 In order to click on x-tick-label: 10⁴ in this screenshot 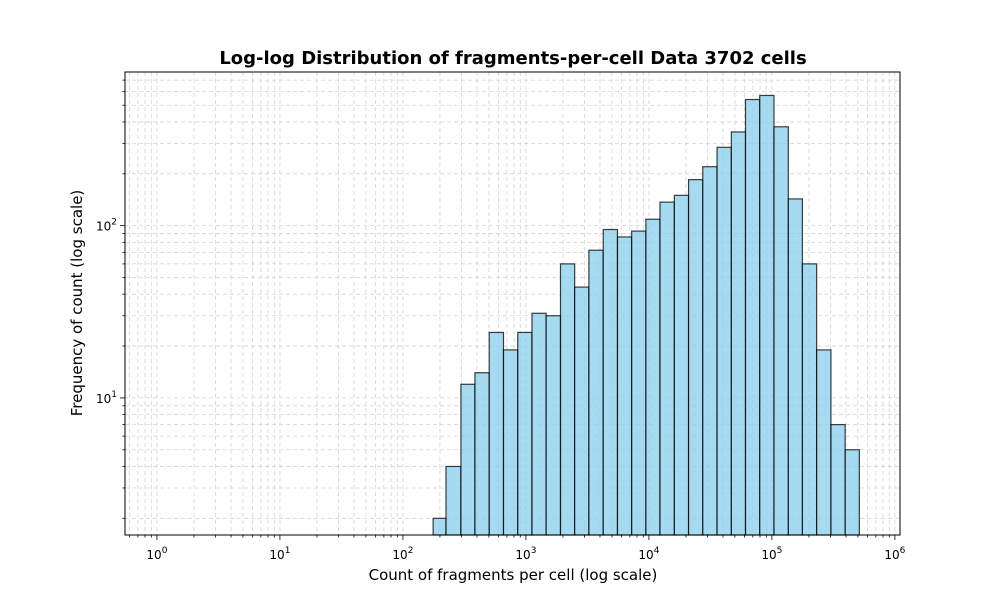, I will do `click(648, 554)`.